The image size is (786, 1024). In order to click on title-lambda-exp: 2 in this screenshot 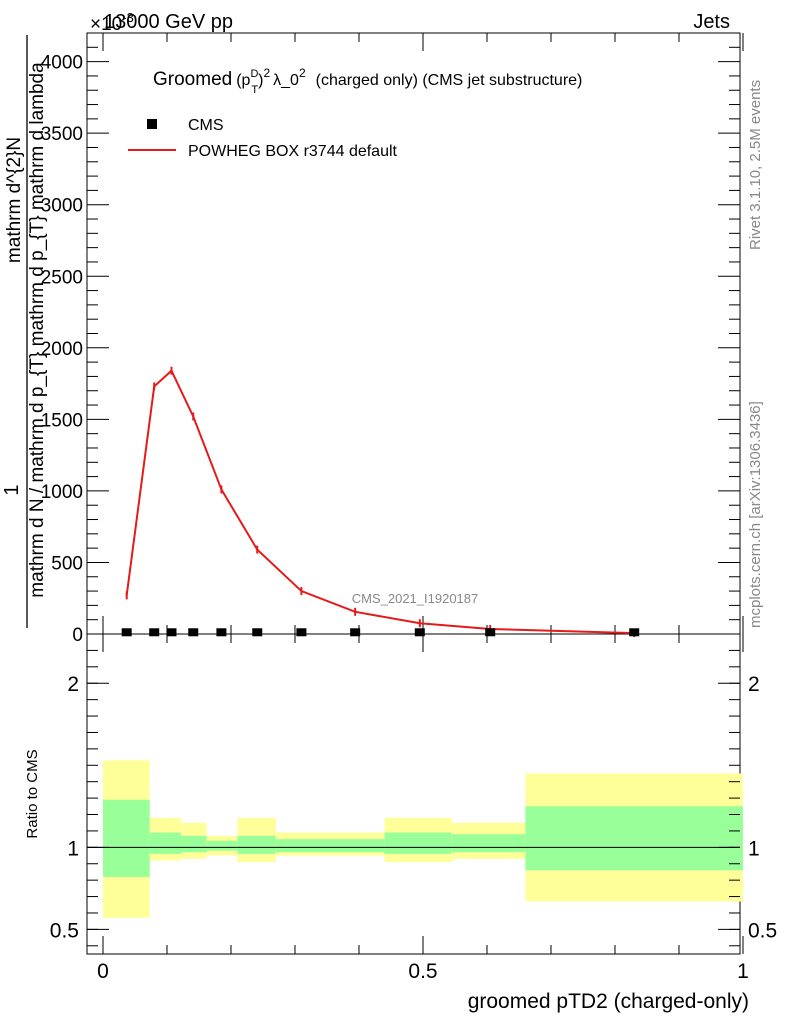, I will do `click(302, 73)`.